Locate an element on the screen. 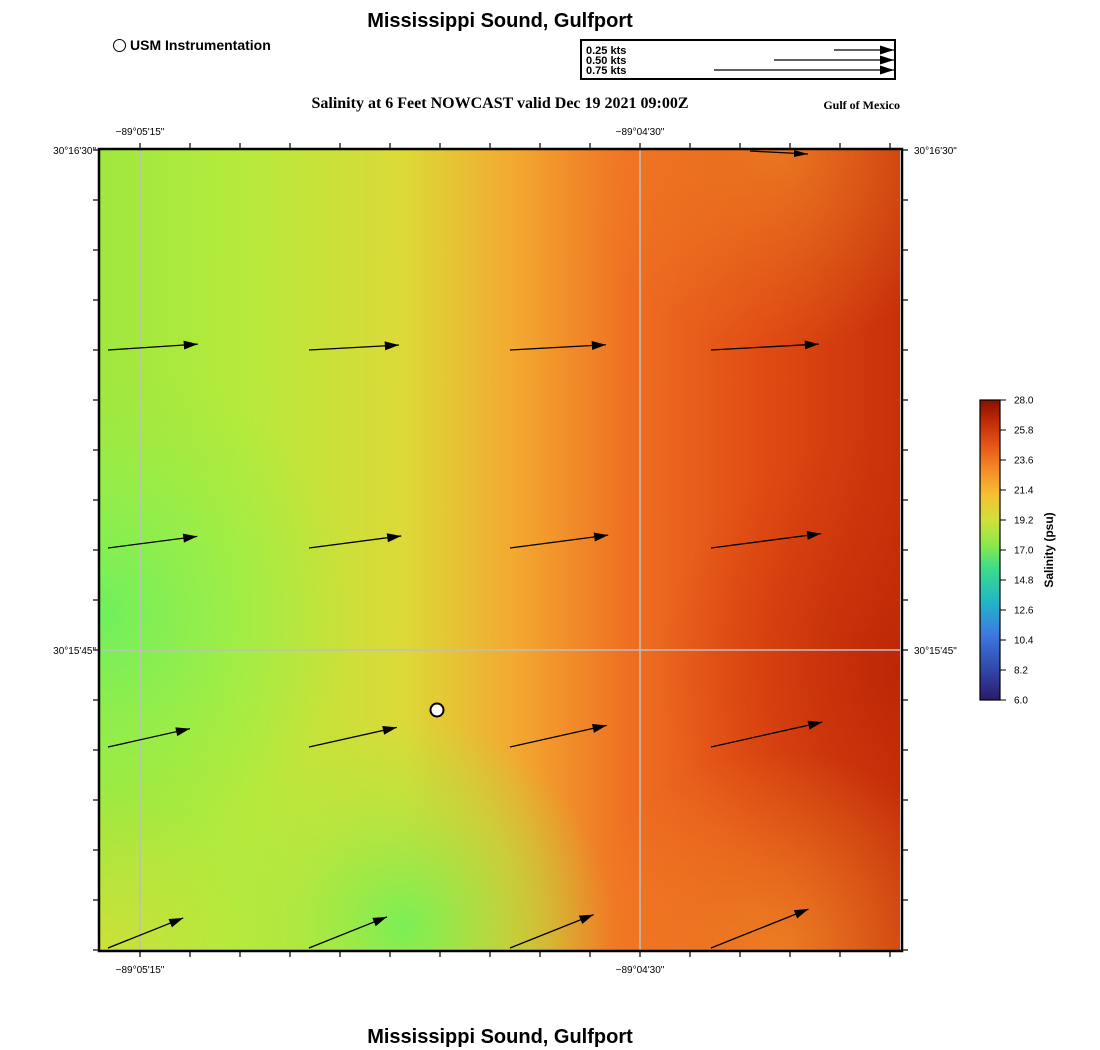  x-tick-label-top-2: −89°04'30" is located at coordinates (640, 132).